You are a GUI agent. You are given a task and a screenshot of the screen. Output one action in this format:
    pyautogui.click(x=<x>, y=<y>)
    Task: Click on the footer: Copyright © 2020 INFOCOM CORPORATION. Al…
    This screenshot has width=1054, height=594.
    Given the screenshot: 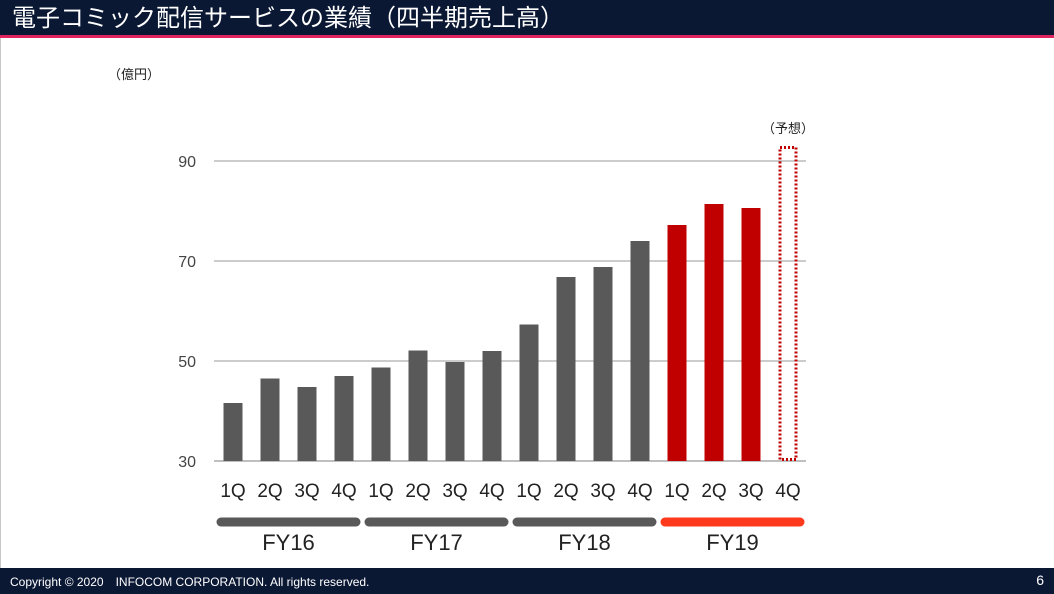 What is the action you would take?
    pyautogui.click(x=527, y=581)
    